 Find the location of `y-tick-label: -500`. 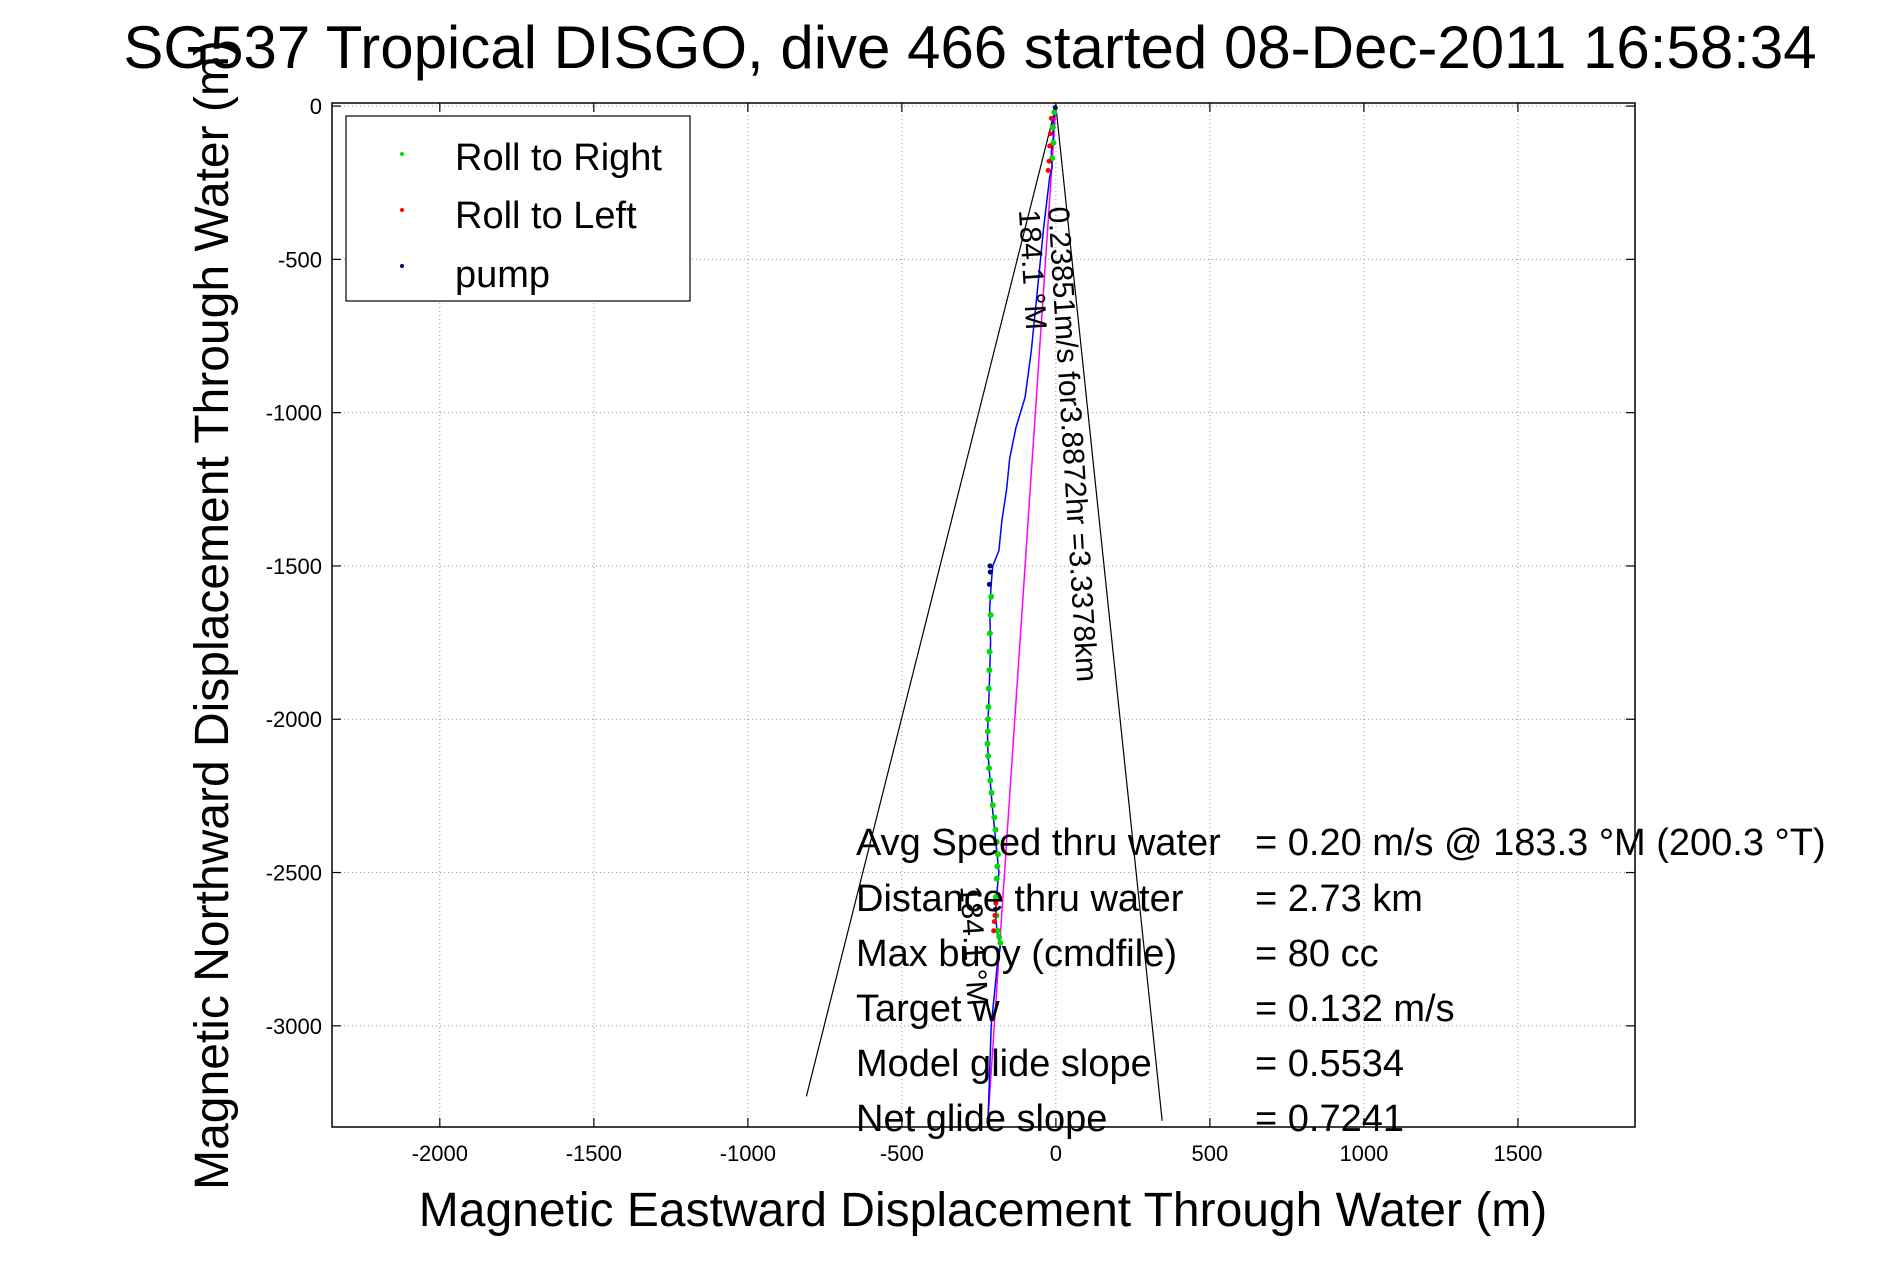

y-tick-label: -500 is located at coordinates (300, 259).